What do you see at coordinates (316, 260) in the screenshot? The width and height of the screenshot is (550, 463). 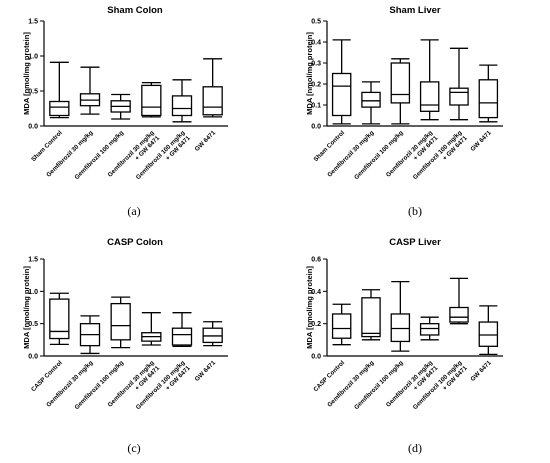 I see `y-tick-label: 0.6` at bounding box center [316, 260].